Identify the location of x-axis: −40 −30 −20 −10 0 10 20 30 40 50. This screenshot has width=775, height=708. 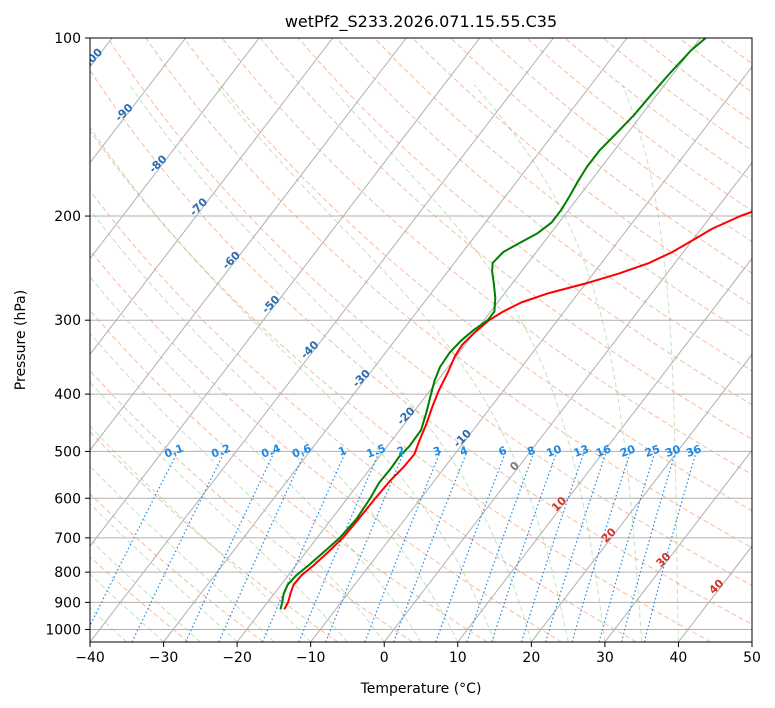
(418, 654).